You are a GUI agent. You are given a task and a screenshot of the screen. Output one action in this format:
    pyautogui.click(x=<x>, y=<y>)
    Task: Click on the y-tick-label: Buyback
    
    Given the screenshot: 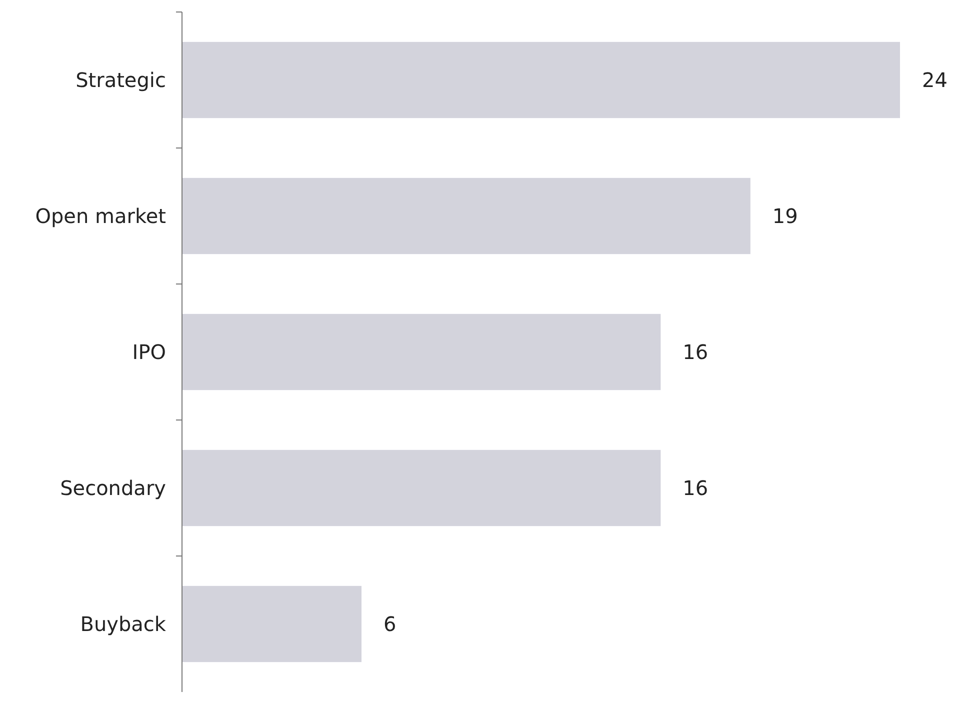 What is the action you would take?
    pyautogui.click(x=123, y=624)
    